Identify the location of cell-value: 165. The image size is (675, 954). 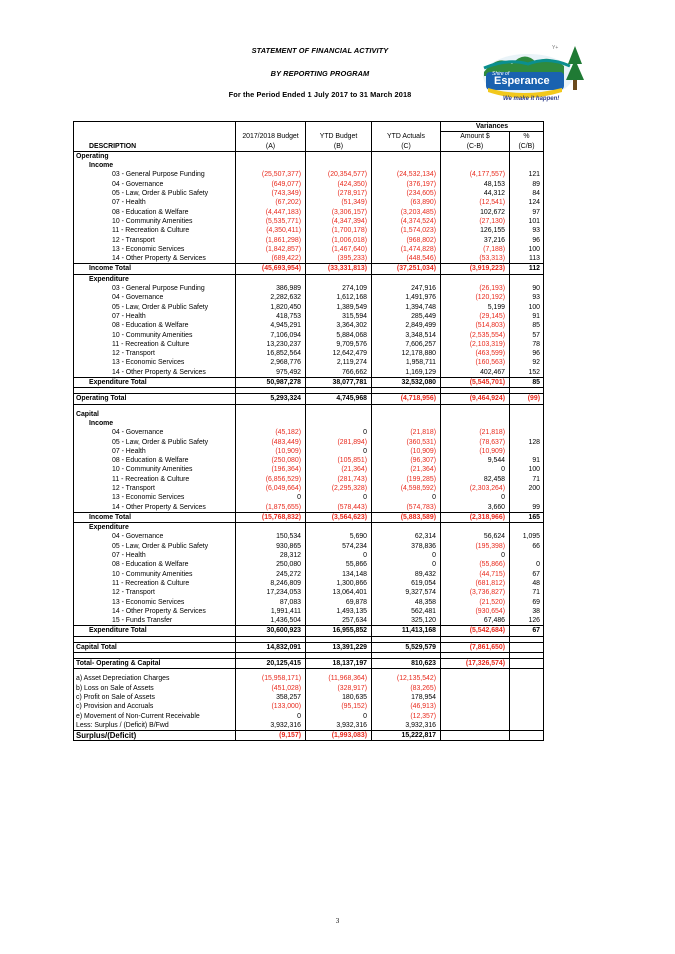
(526, 517).